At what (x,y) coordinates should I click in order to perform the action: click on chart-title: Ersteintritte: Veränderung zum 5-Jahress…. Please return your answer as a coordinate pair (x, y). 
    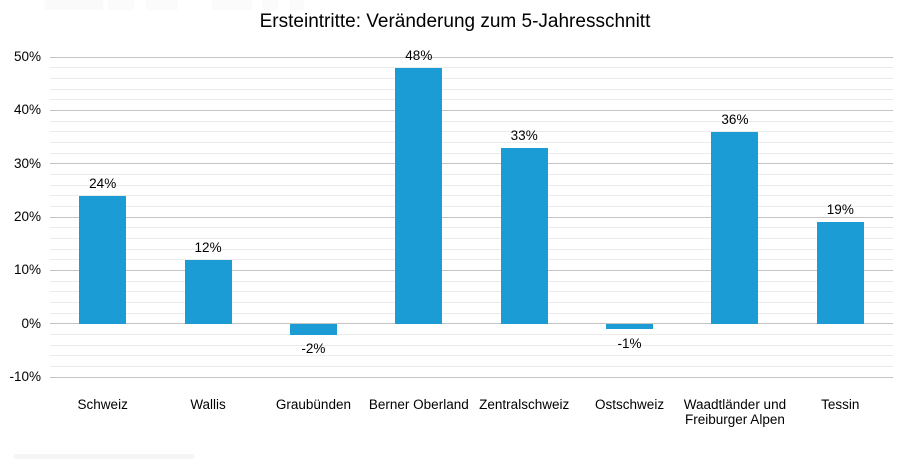
    Looking at the image, I should click on (455, 21).